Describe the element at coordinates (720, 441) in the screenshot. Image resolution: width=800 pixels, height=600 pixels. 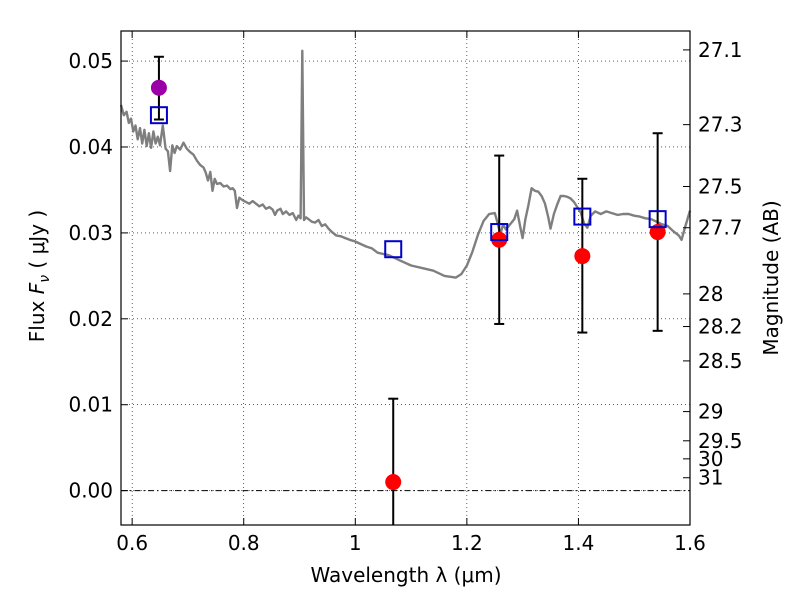
I see `magnitude-tick-label: 29.5` at that location.